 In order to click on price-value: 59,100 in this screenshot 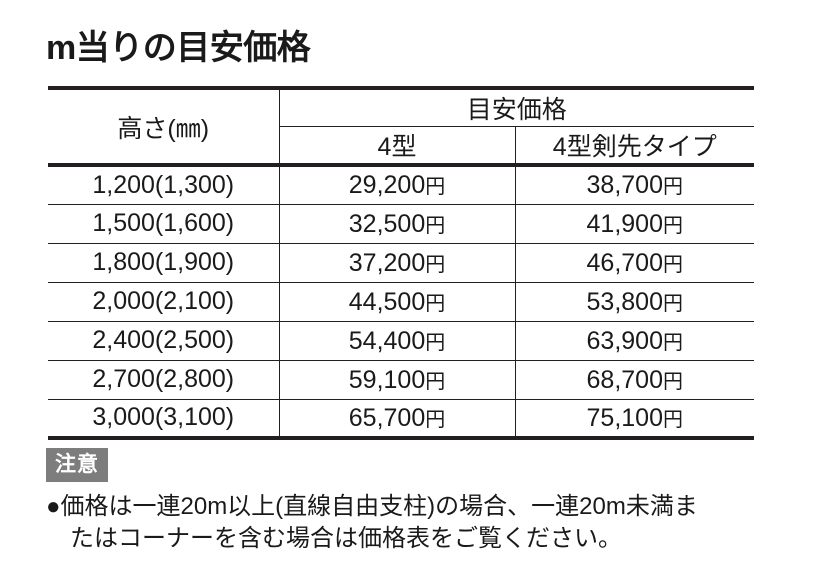, I will do `click(387, 379)`.